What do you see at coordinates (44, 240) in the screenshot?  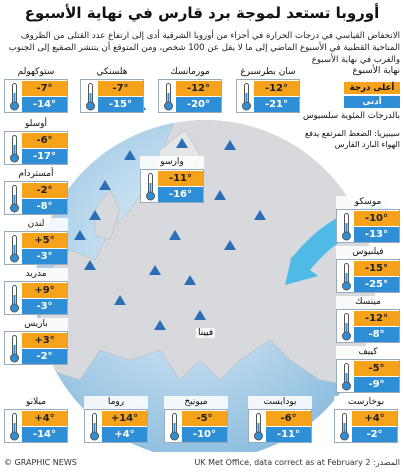 I see `high-temp: +5°` at bounding box center [44, 240].